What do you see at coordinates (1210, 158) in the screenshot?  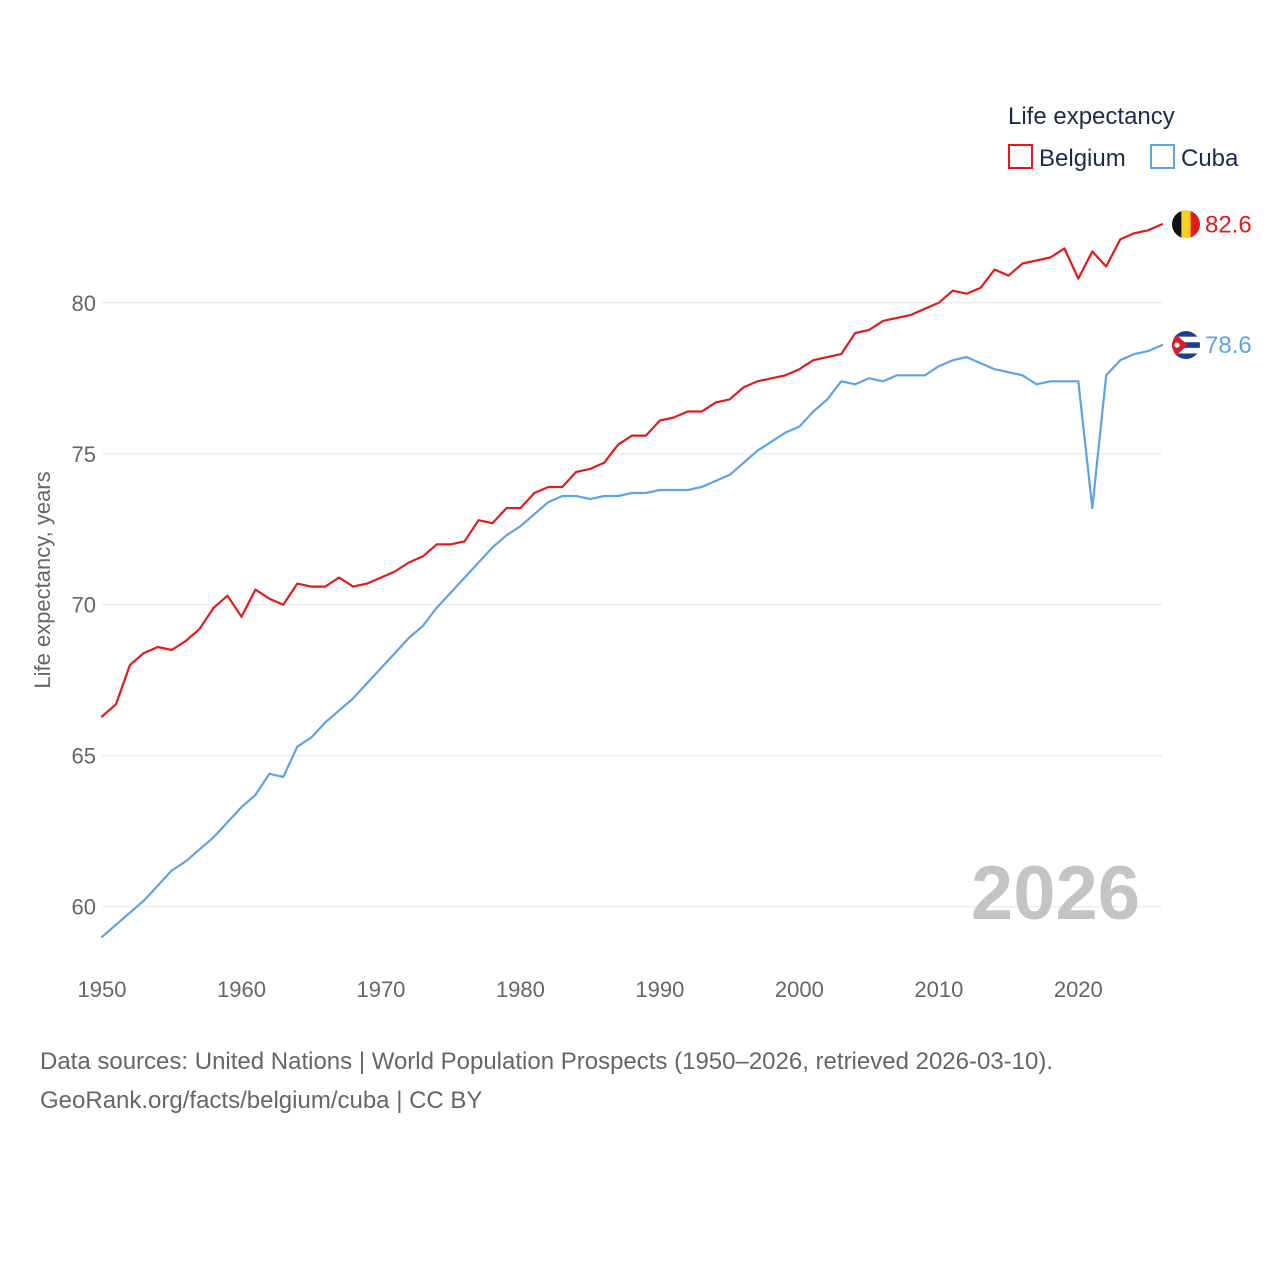 I see `legend-label-cuba: Cuba` at bounding box center [1210, 158].